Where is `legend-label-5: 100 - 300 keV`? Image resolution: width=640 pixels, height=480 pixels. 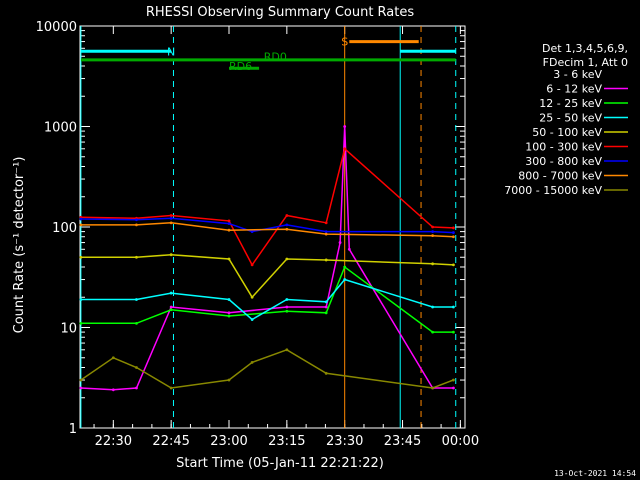 legend-label-5: 100 - 300 keV is located at coordinates (563, 147).